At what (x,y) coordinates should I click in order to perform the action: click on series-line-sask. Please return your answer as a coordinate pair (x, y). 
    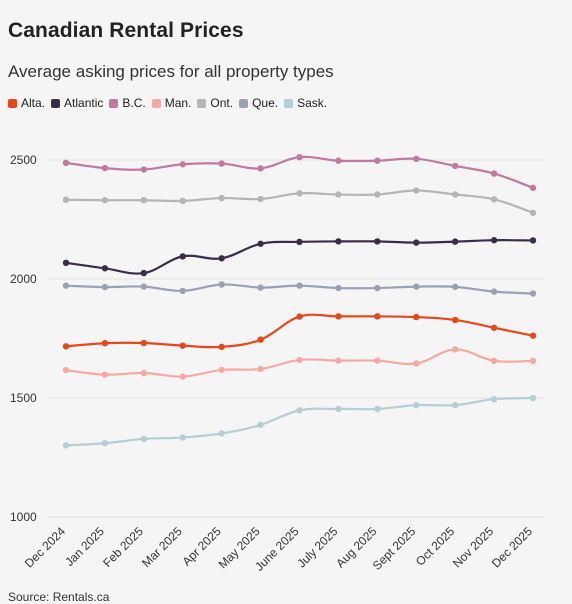
    Looking at the image, I should click on (299, 421).